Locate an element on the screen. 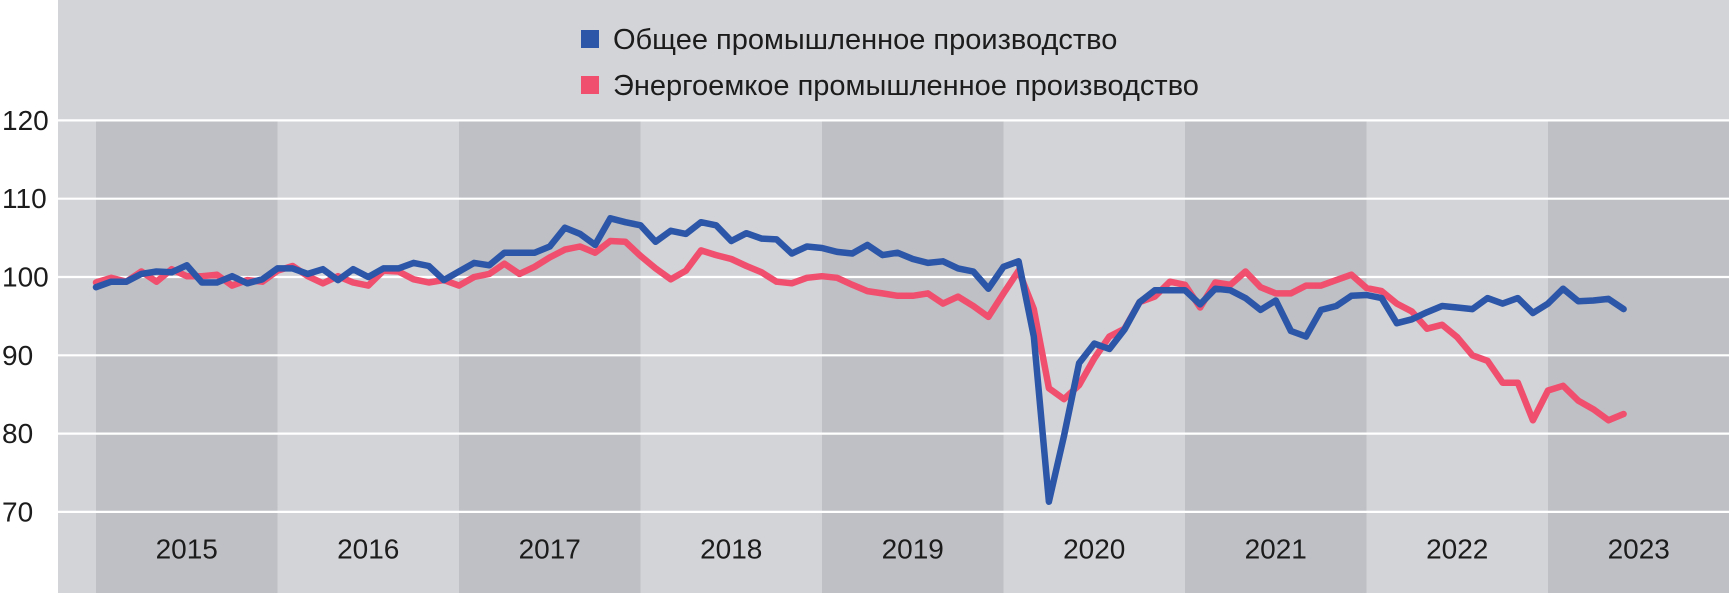 This screenshot has height=595, width=1729. x-tick-label: 2023 is located at coordinates (1639, 549).